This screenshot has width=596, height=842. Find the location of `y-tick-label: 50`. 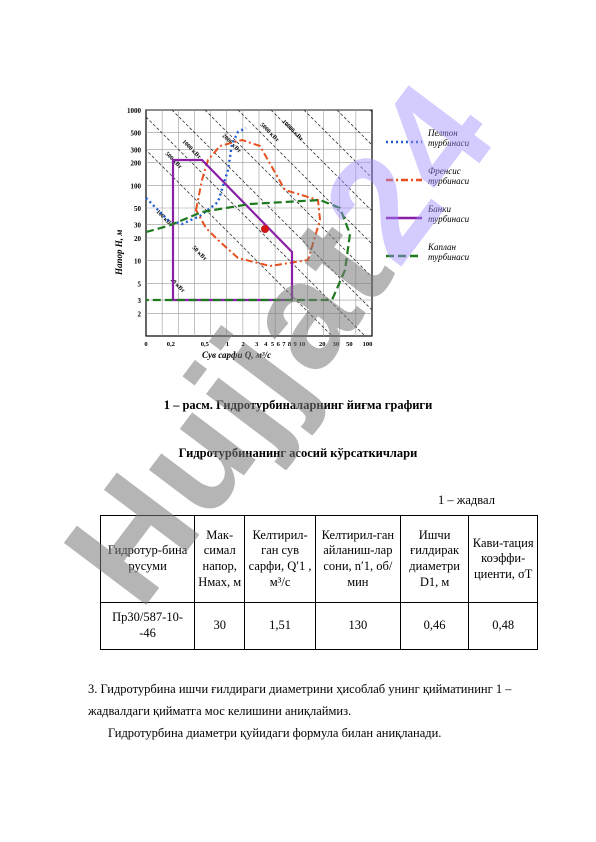

y-tick-label: 50 is located at coordinates (138, 209).